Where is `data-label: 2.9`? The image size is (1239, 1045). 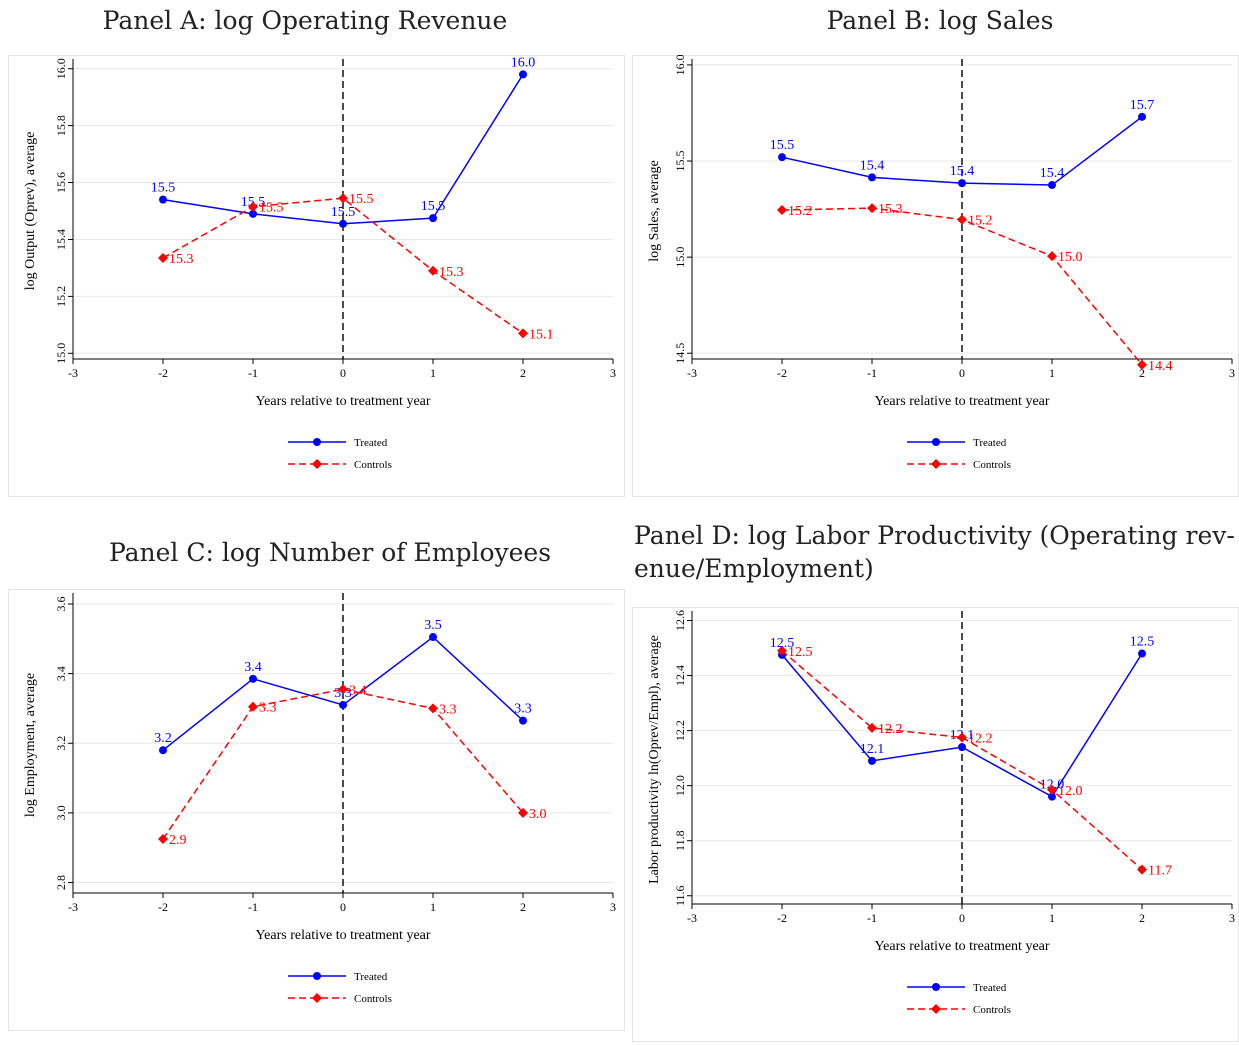 data-label: 2.9 is located at coordinates (178, 840).